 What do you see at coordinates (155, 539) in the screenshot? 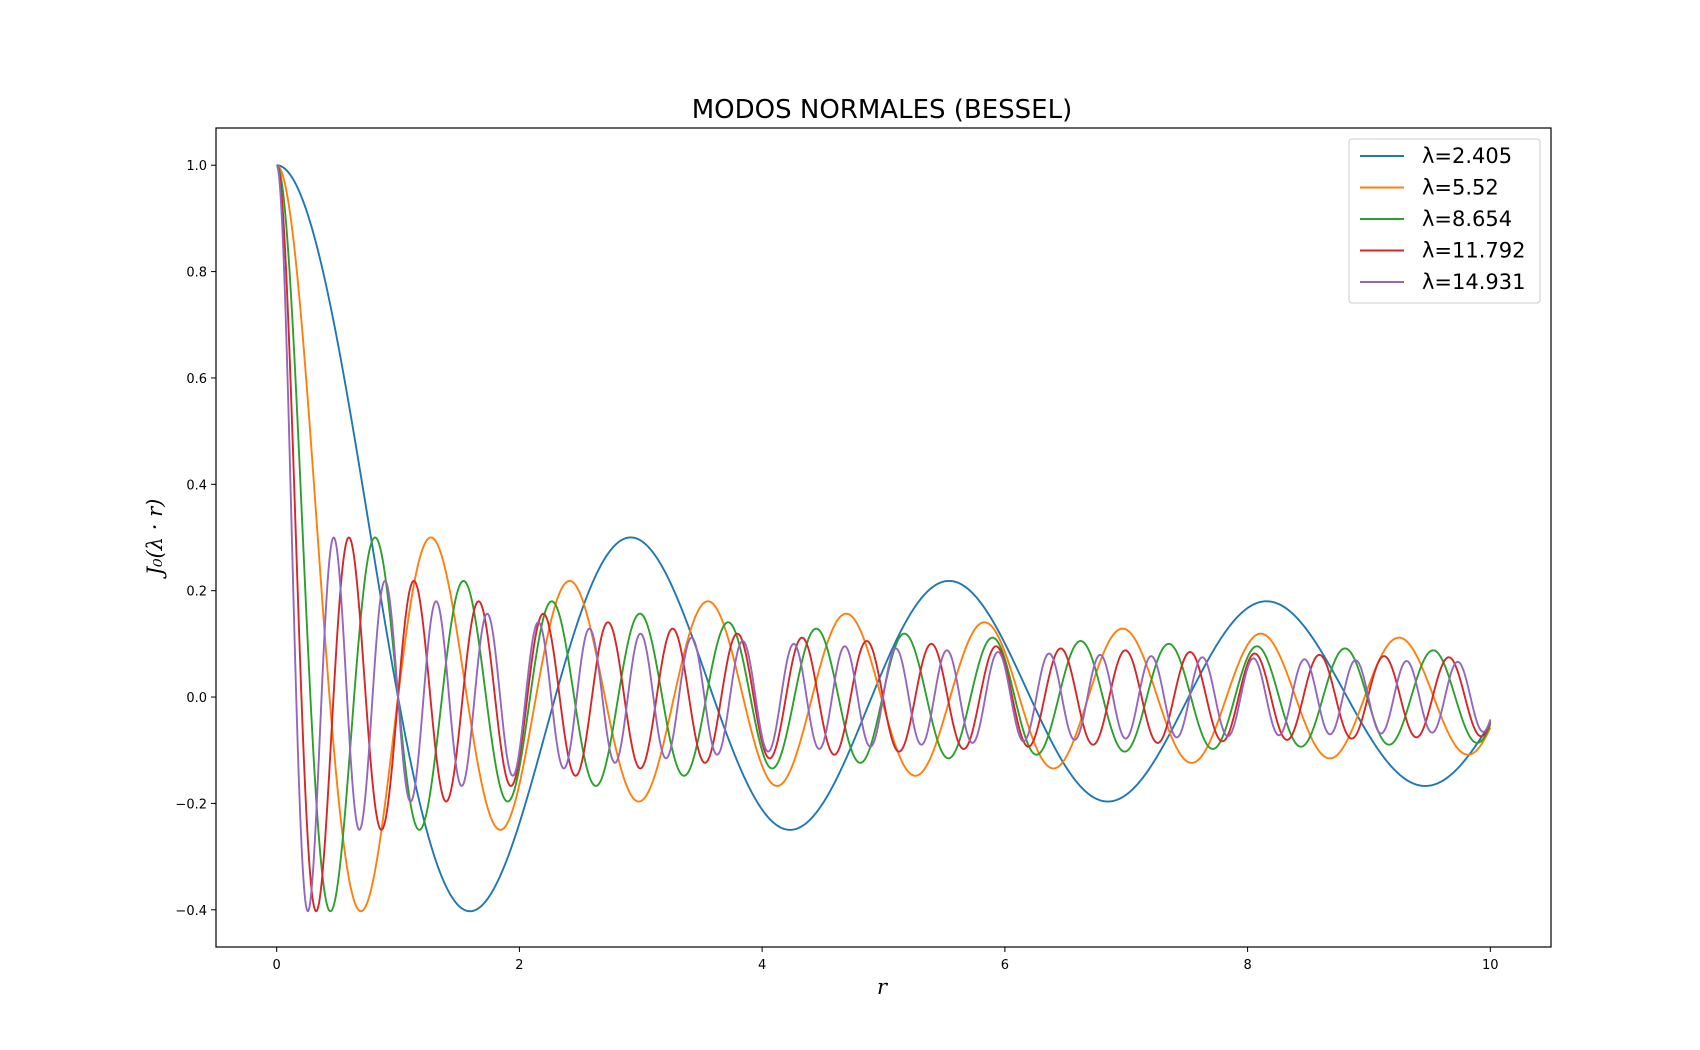
I see `y-axis-label: J₀(λ · r)` at bounding box center [155, 539].